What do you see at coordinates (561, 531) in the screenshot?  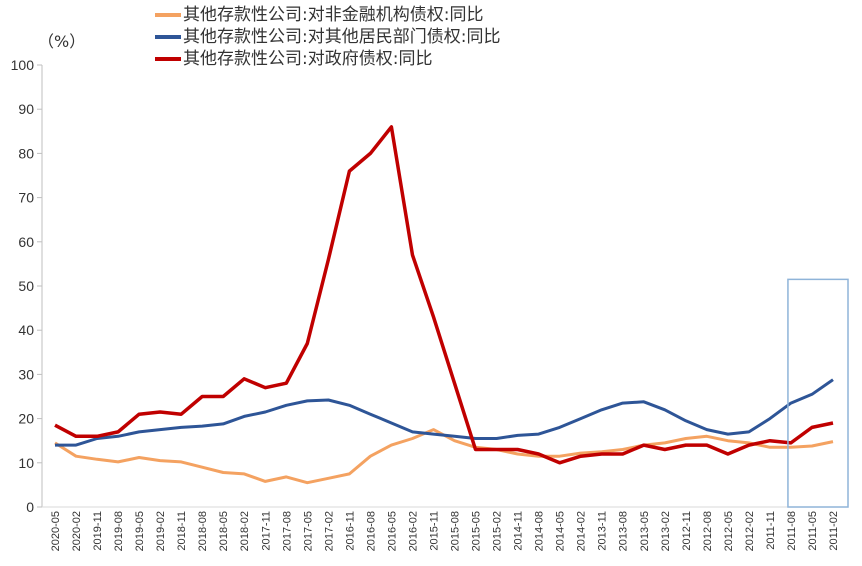 I see `x-tick-label: 2014-05` at bounding box center [561, 531].